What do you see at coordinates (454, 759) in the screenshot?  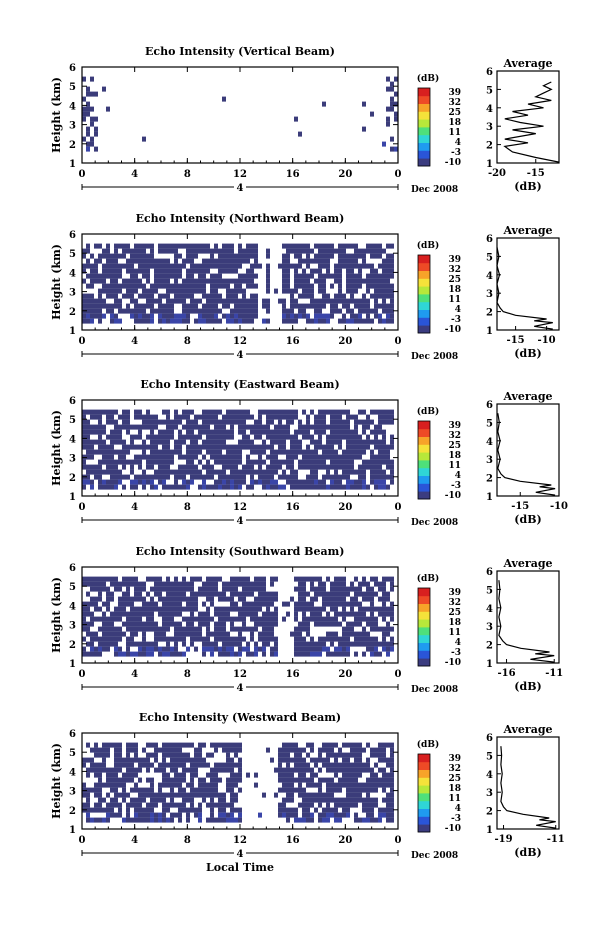 I see `colorbar-tick: 39` at bounding box center [454, 759].